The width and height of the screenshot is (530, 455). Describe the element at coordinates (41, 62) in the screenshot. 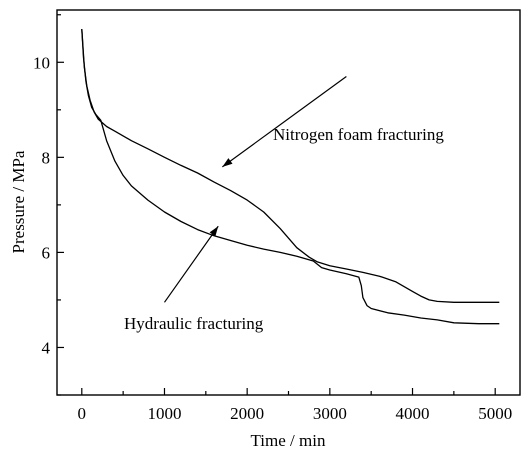

I see `y-tick-label: 10` at that location.